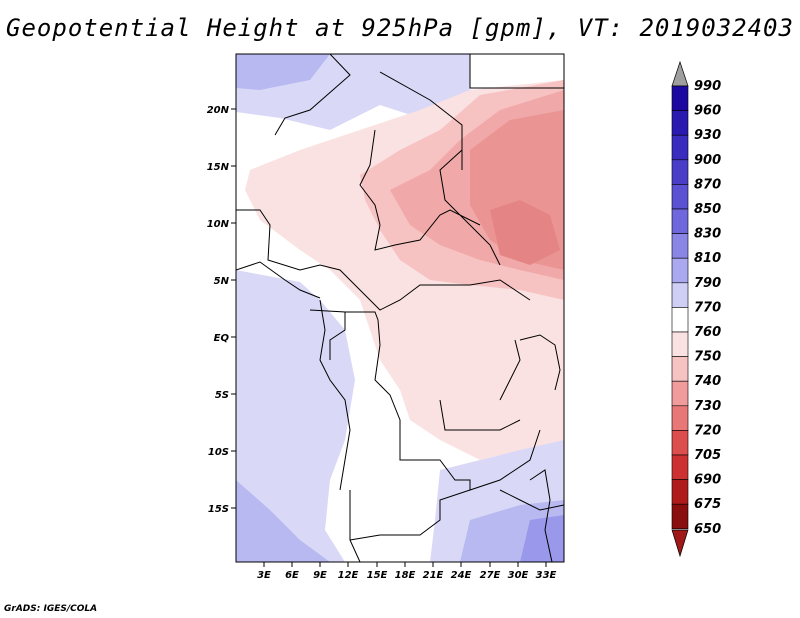 This screenshot has height=618, width=800. Describe the element at coordinates (218, 509) in the screenshot. I see `lat-label-15s: 15S` at that location.